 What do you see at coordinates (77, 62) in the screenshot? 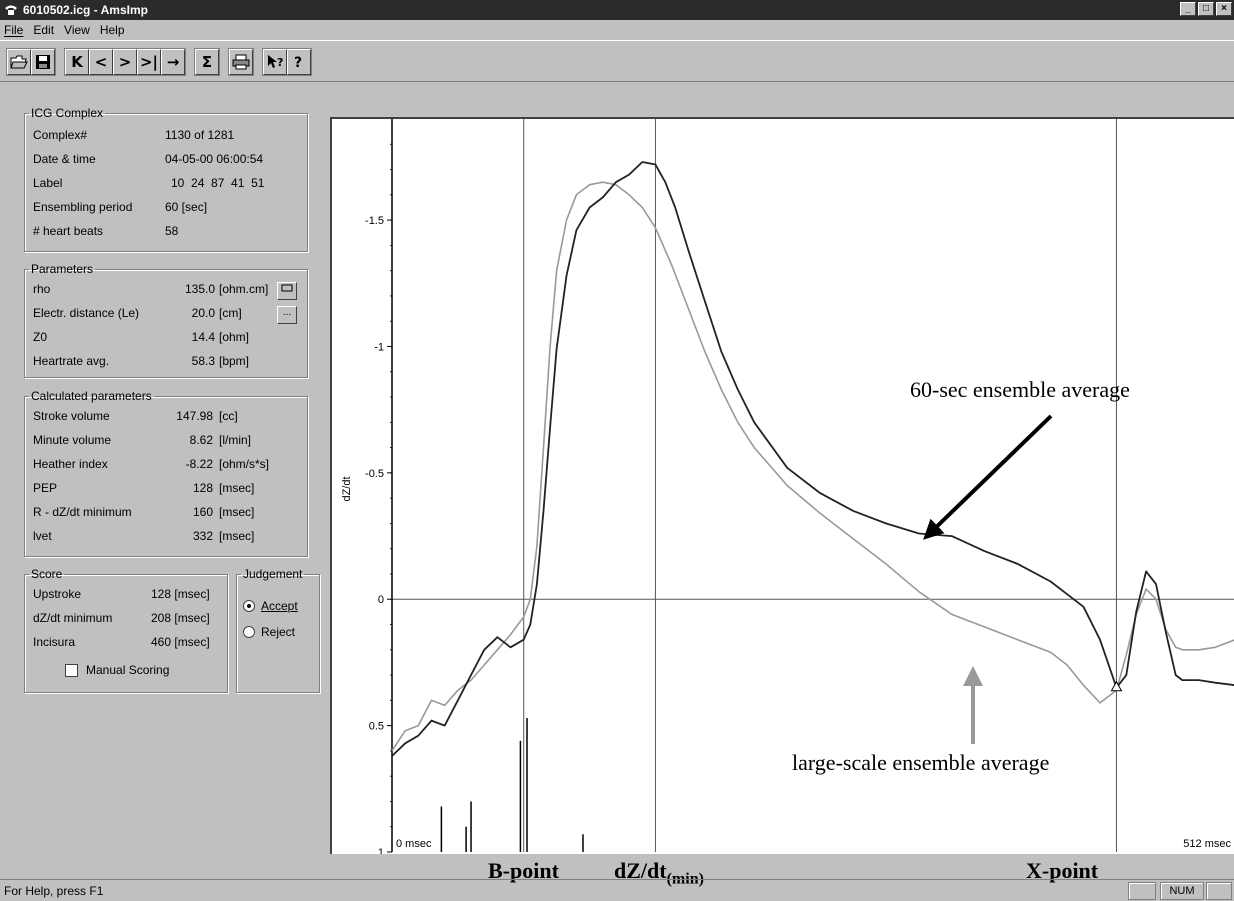
I see `first-complex-button: K` at bounding box center [77, 62].